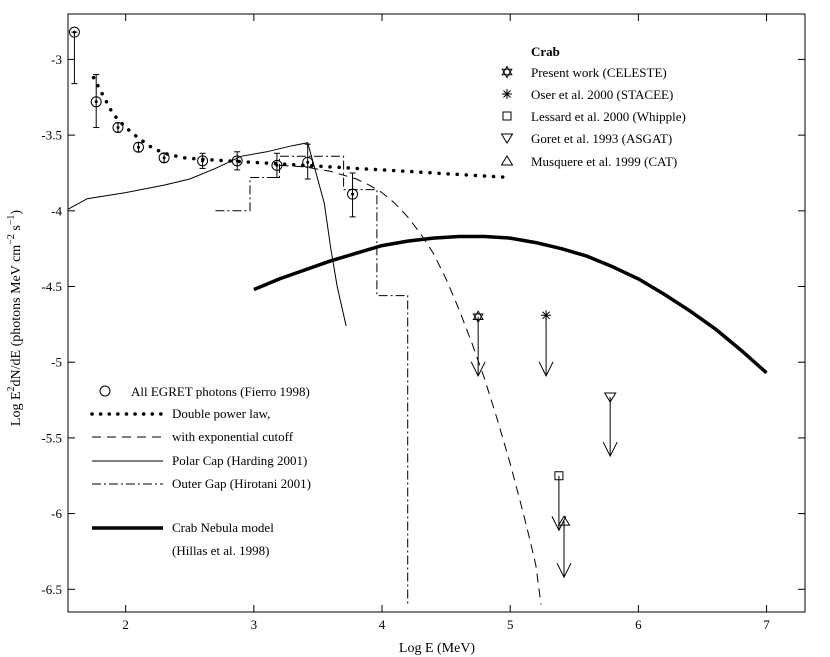 The height and width of the screenshot is (657, 830). Describe the element at coordinates (544, 444) in the screenshot. I see `upper-limits` at that location.